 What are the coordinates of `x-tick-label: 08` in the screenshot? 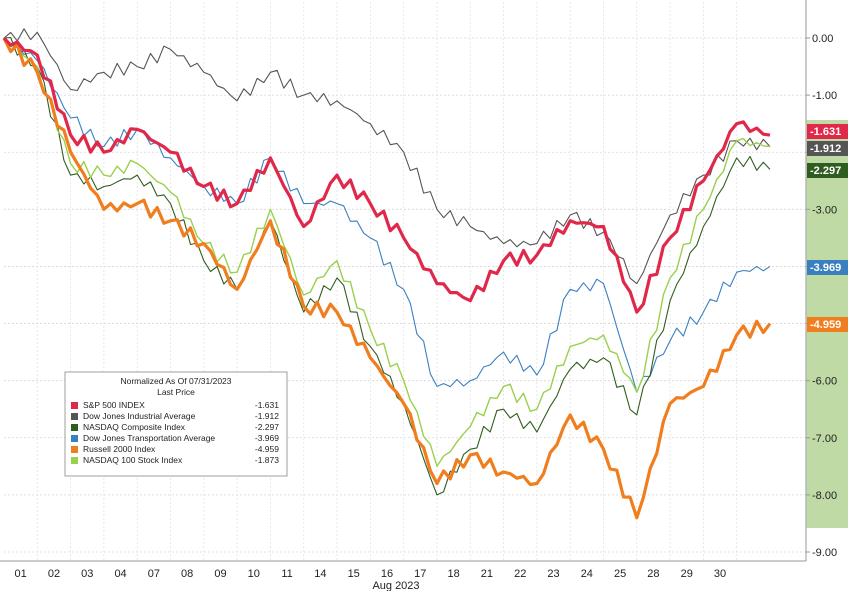 It's located at (187, 574).